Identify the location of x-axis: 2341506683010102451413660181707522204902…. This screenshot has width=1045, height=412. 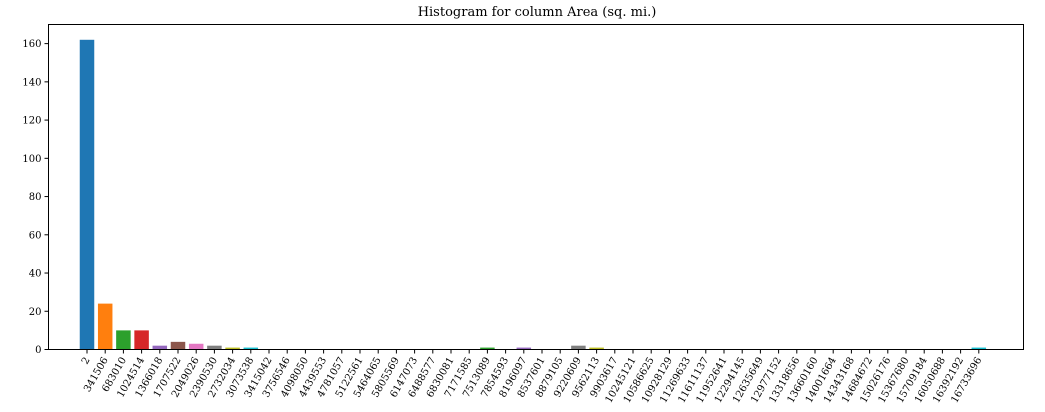
(532, 377).